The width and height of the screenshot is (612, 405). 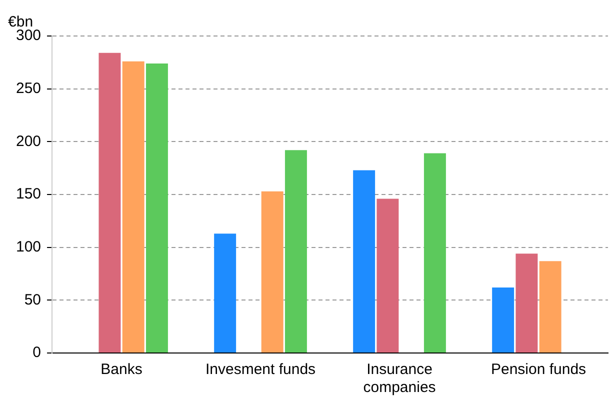 What do you see at coordinates (29, 247) in the screenshot?
I see `y-tick-label: 100` at bounding box center [29, 247].